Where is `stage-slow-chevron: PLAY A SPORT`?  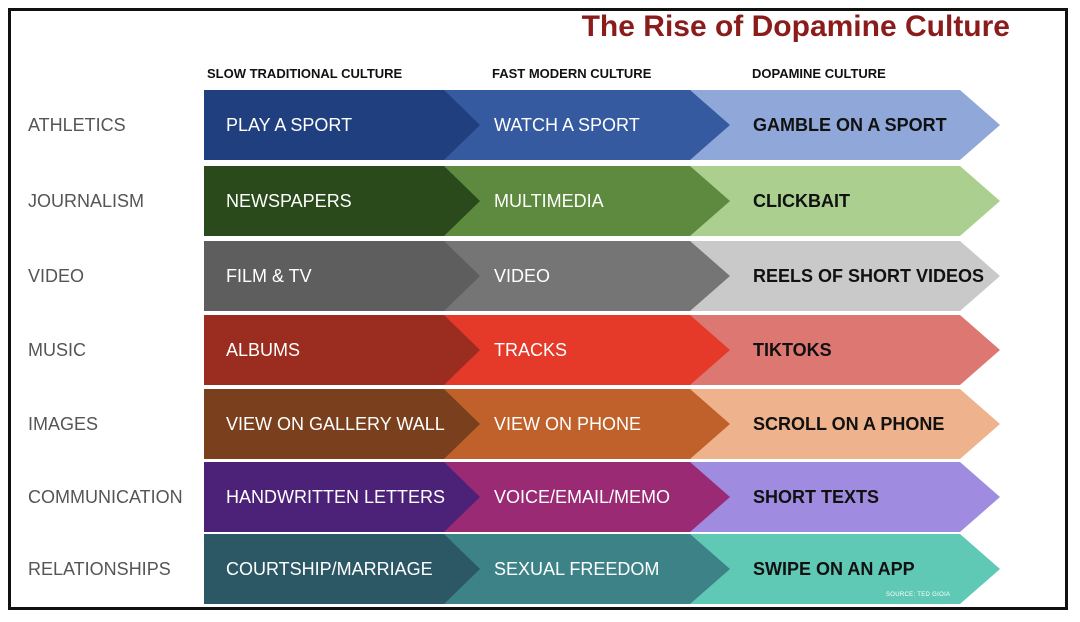
stage-slow-chevron: PLAY A SPORT is located at coordinates (342, 125).